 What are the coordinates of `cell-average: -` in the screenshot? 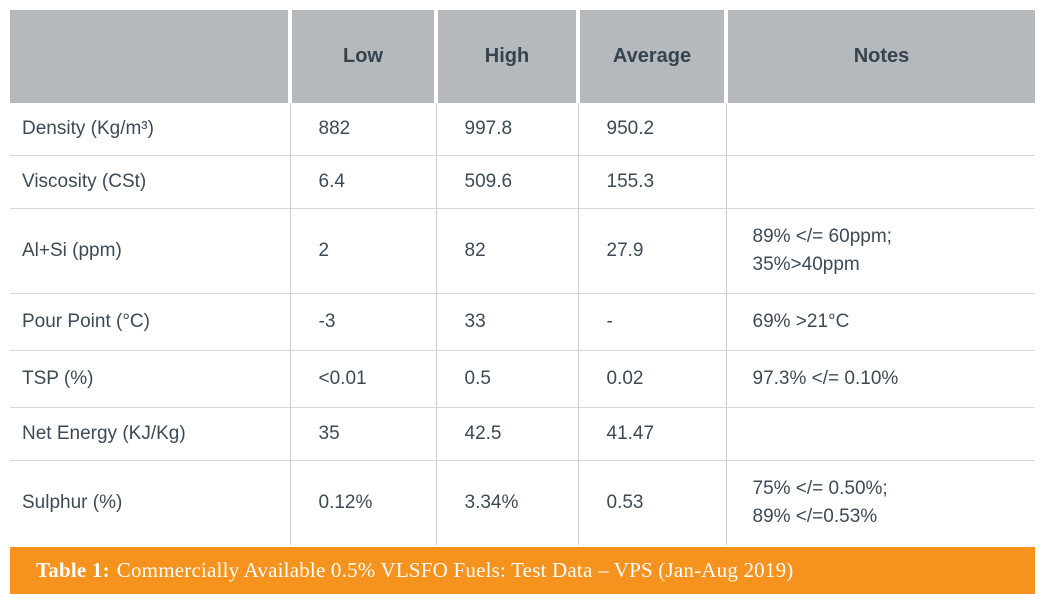 It's located at (652, 322).